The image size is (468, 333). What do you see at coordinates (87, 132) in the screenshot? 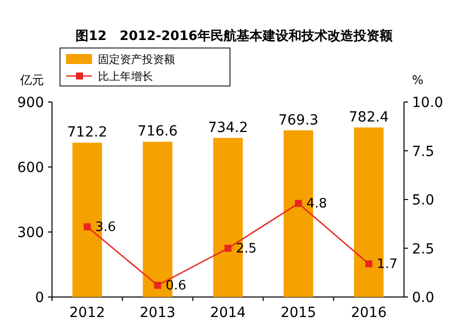
I see `data-label: 712.2` at bounding box center [87, 132].